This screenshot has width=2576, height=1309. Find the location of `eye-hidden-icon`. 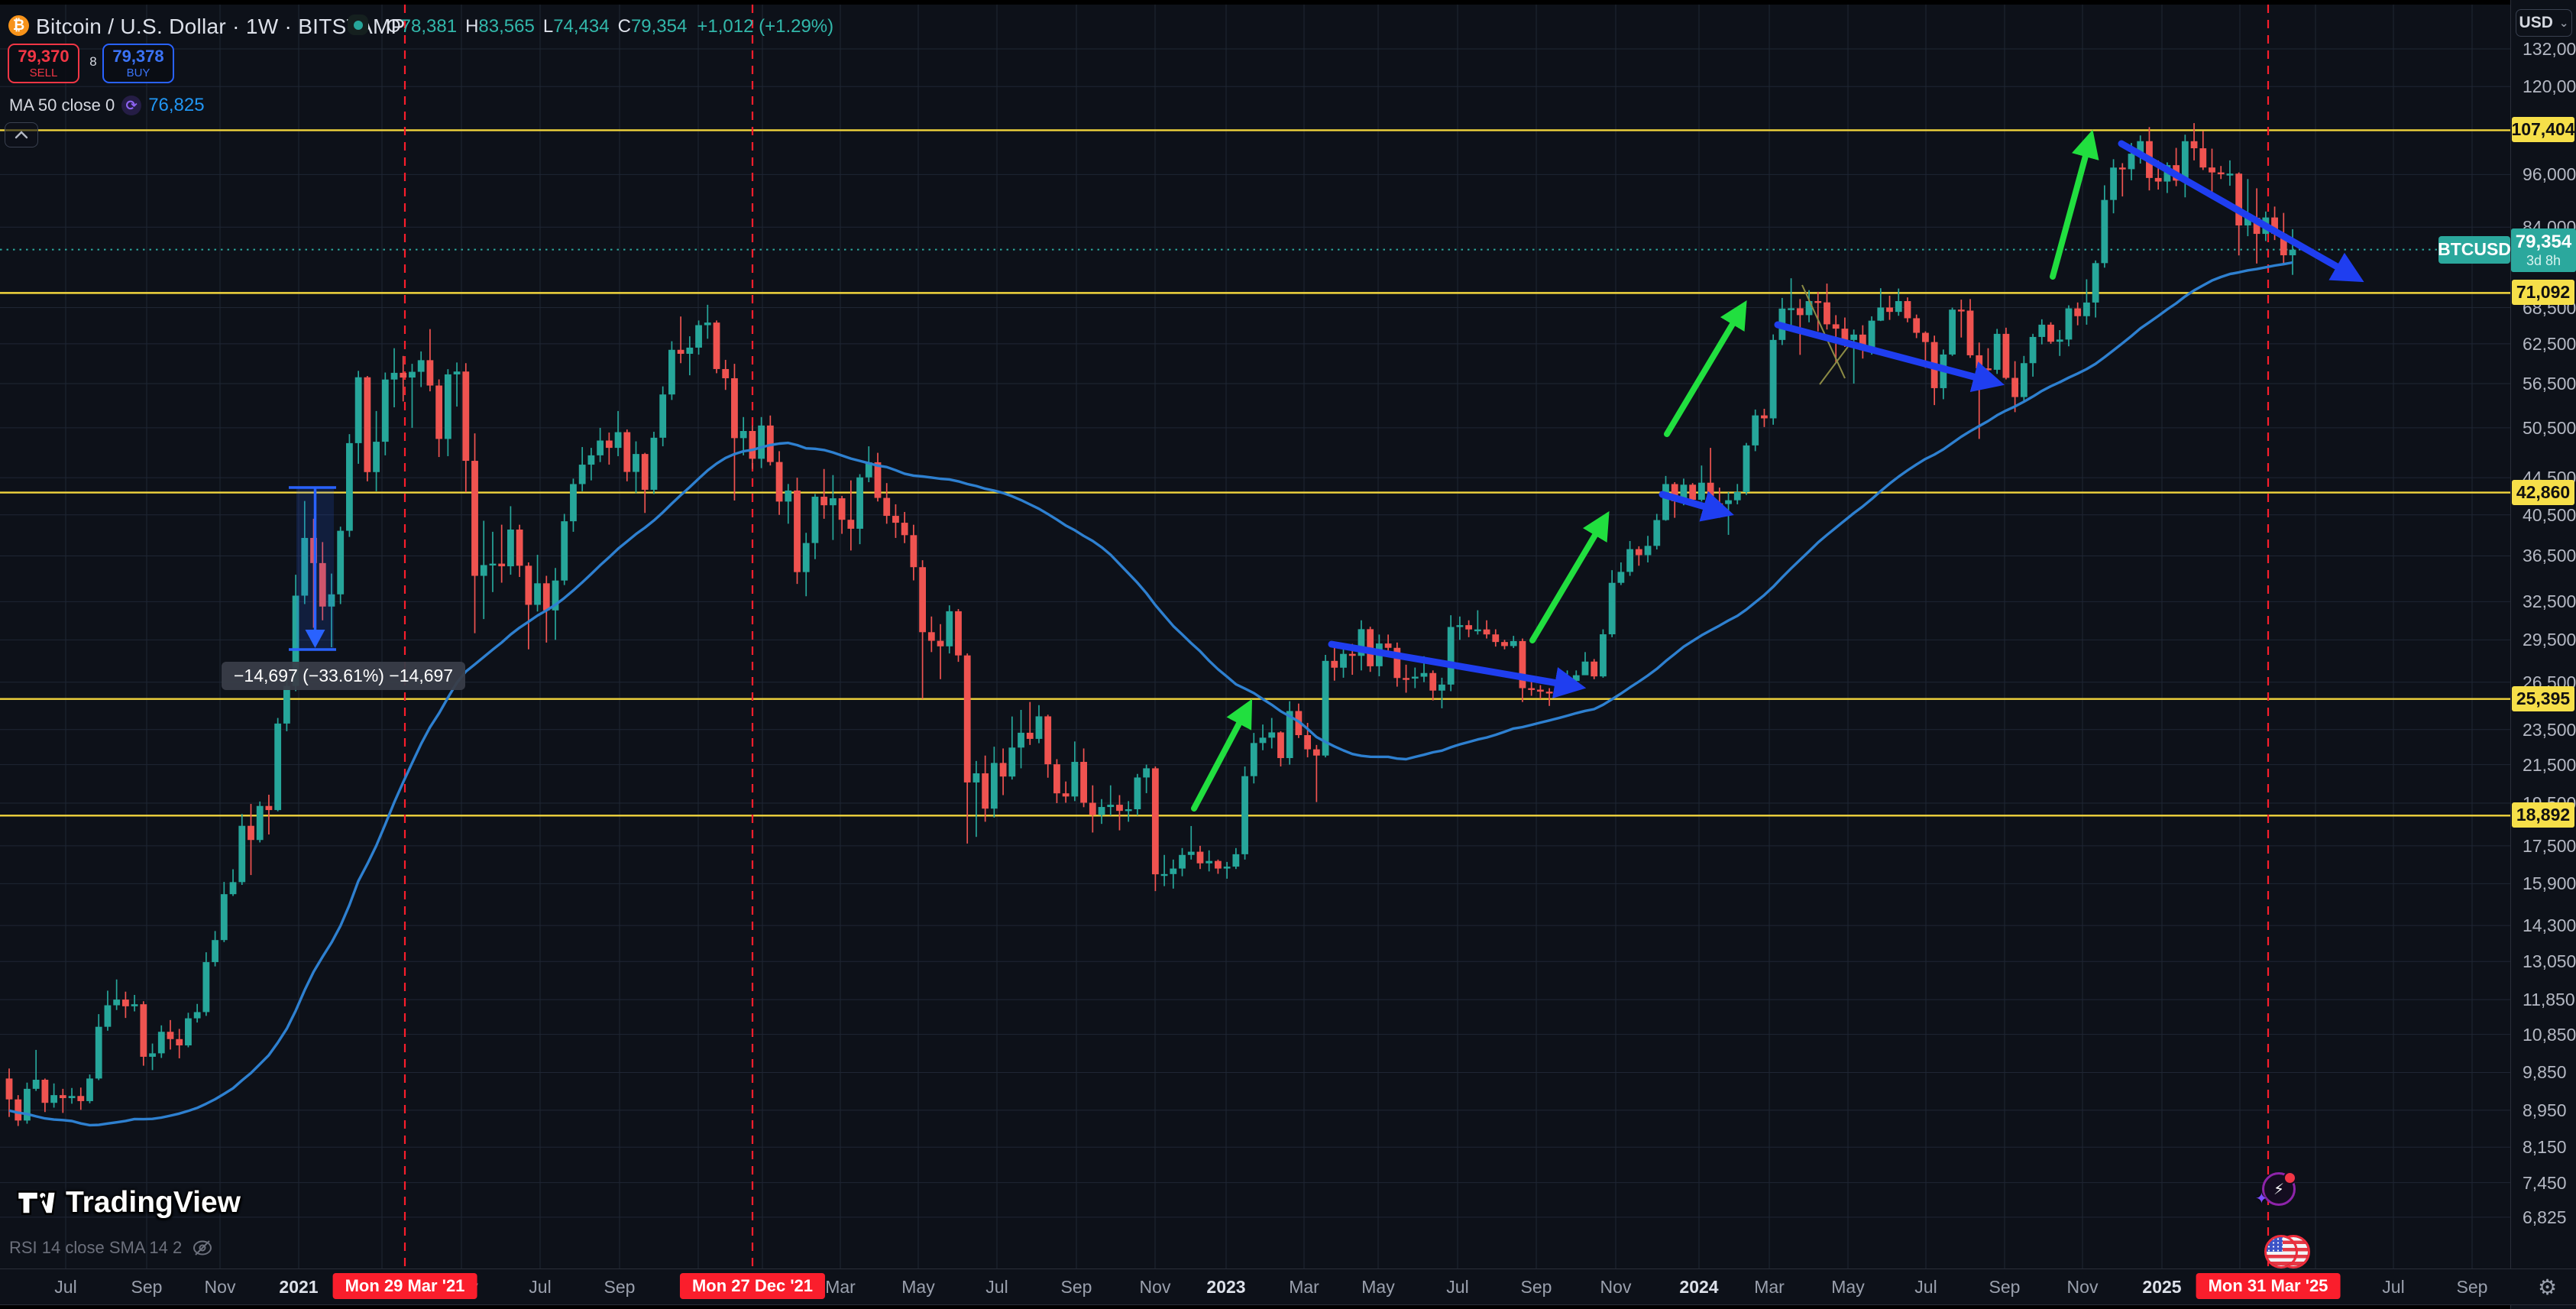

eye-hidden-icon is located at coordinates (202, 1248).